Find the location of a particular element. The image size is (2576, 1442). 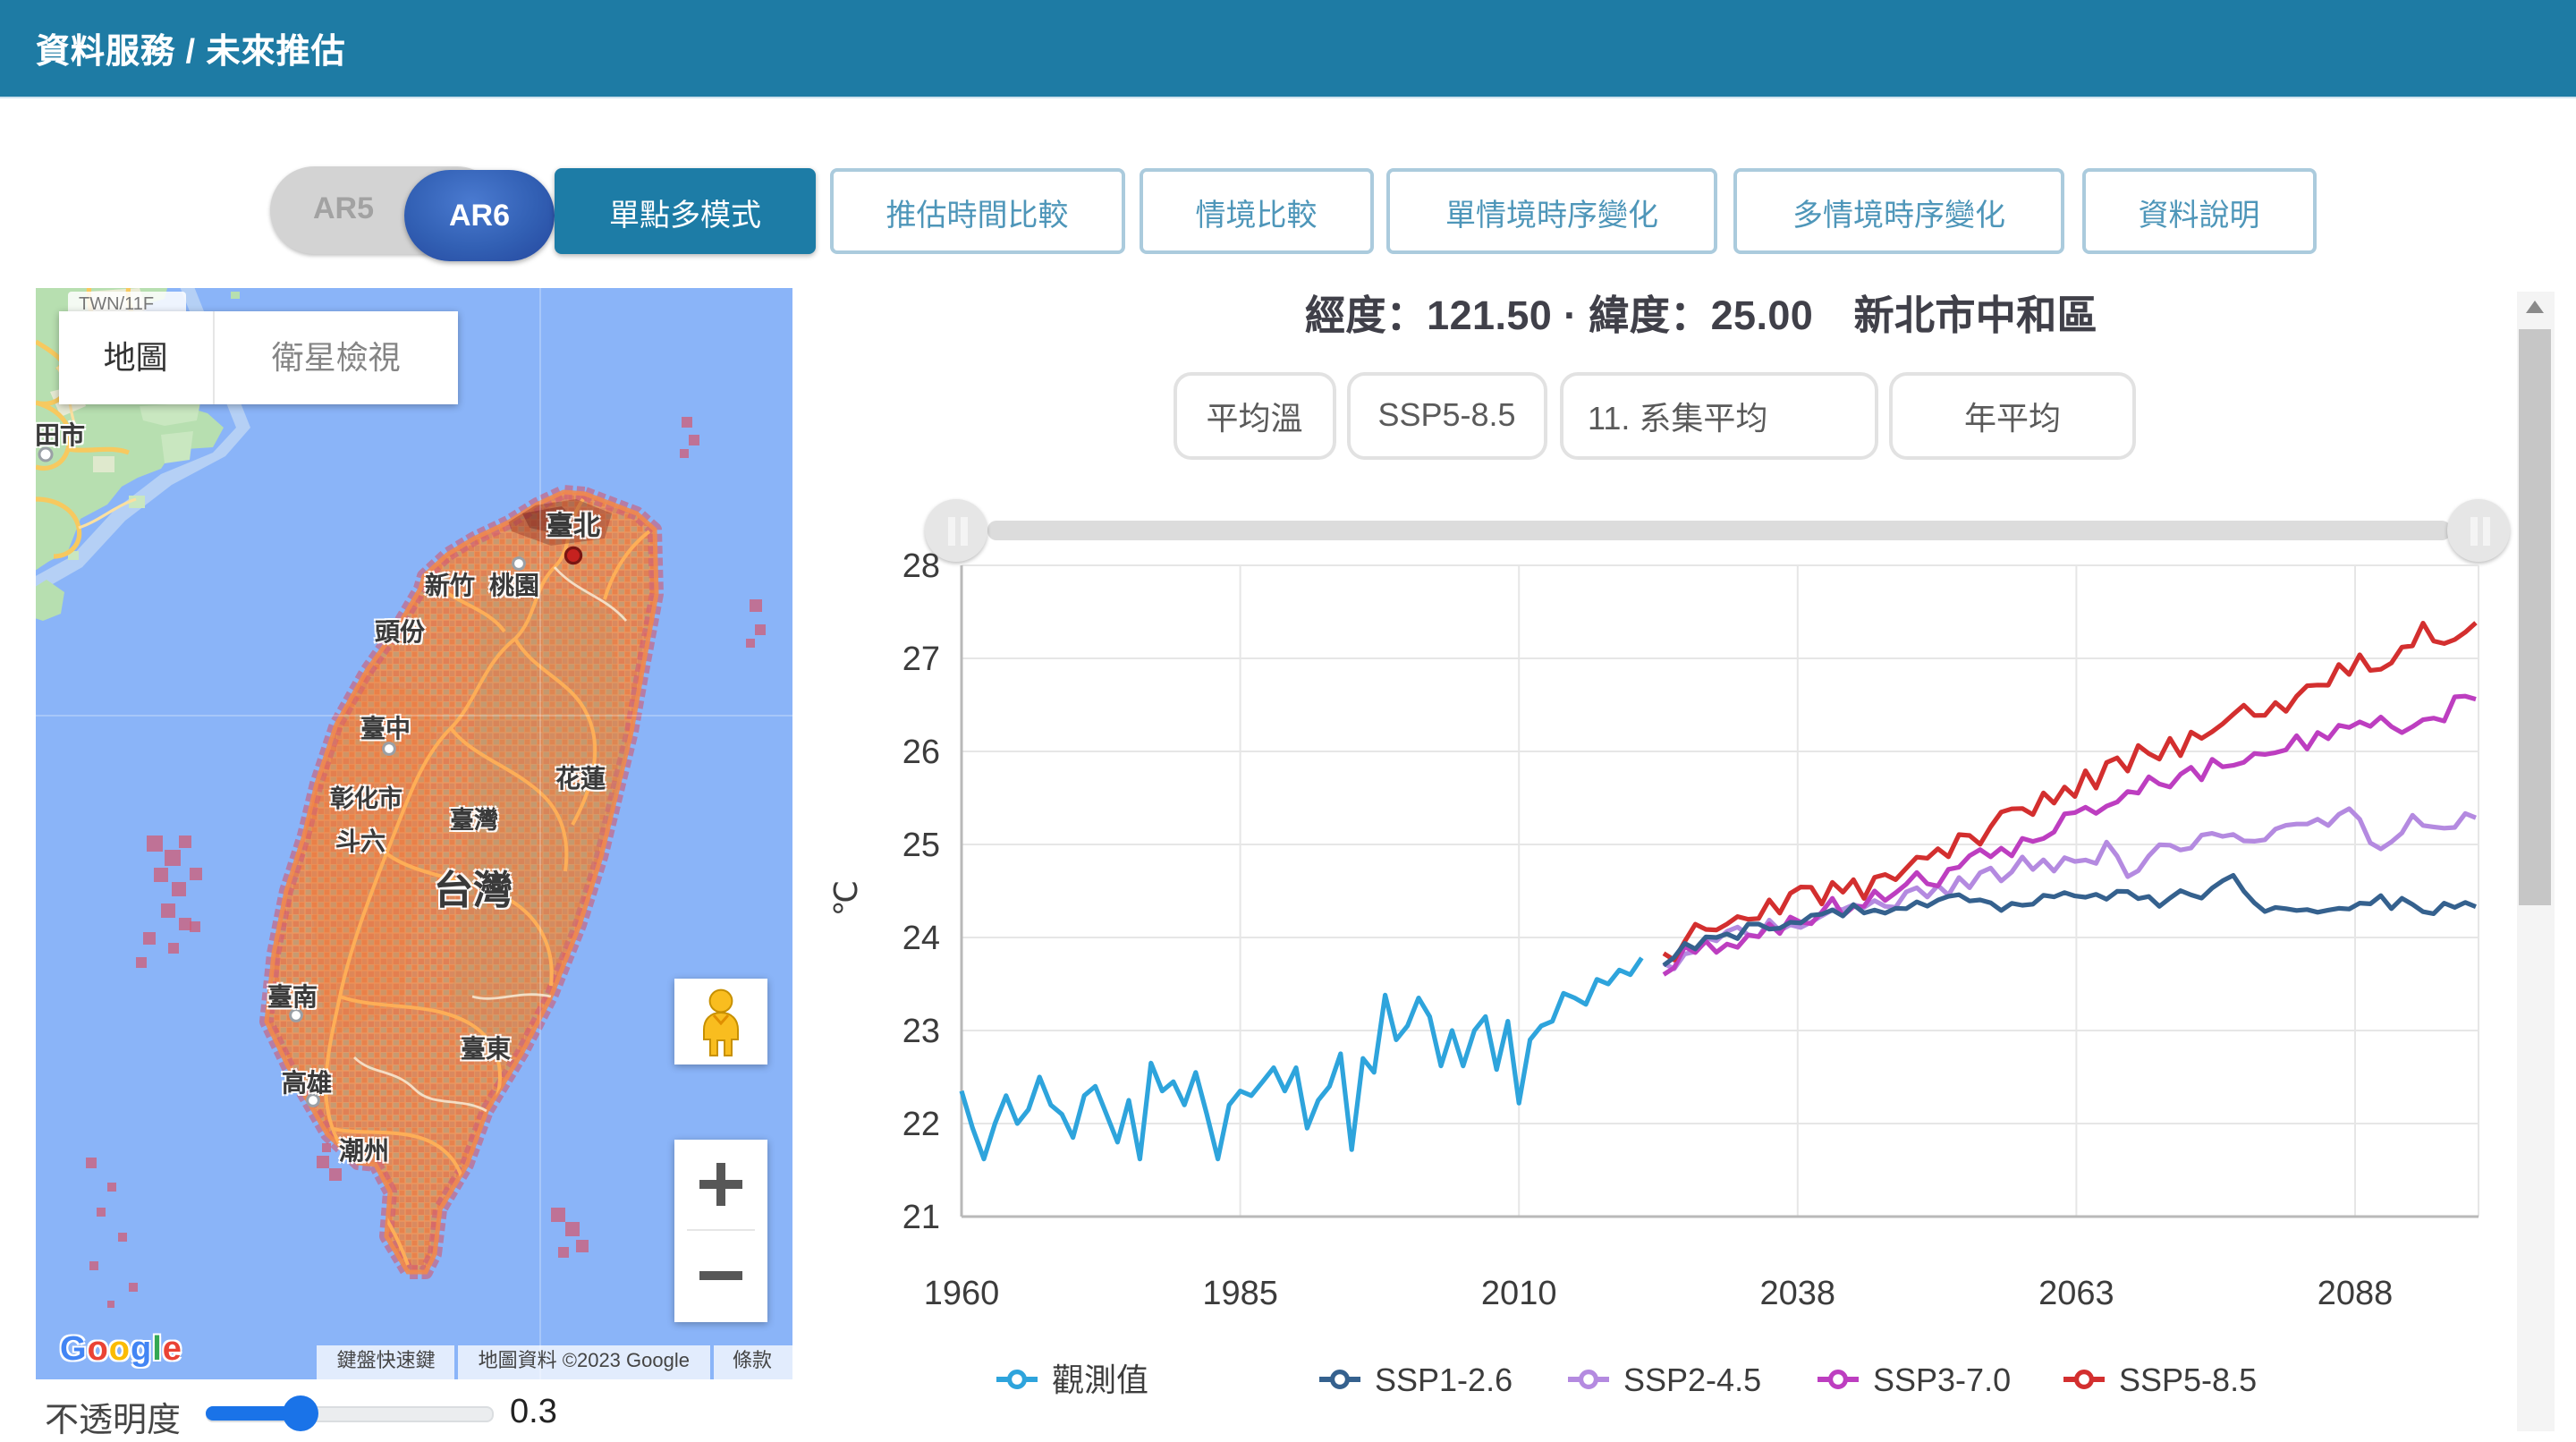

svg-text: 1960 is located at coordinates (962, 1293).